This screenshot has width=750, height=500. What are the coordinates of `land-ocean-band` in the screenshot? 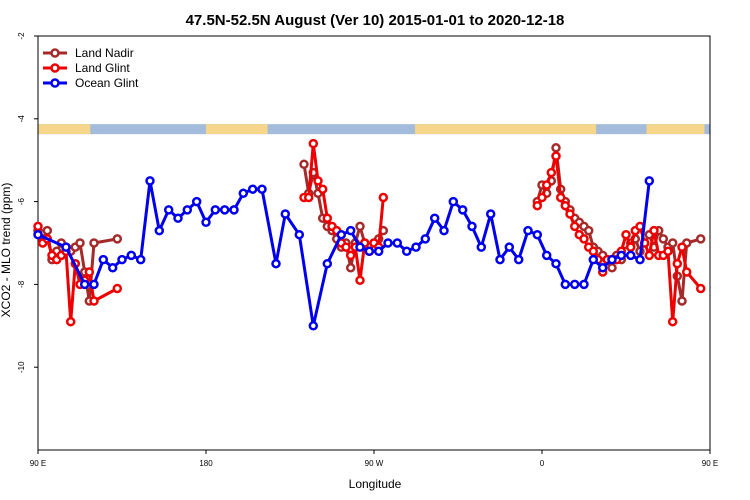 It's located at (374, 129).